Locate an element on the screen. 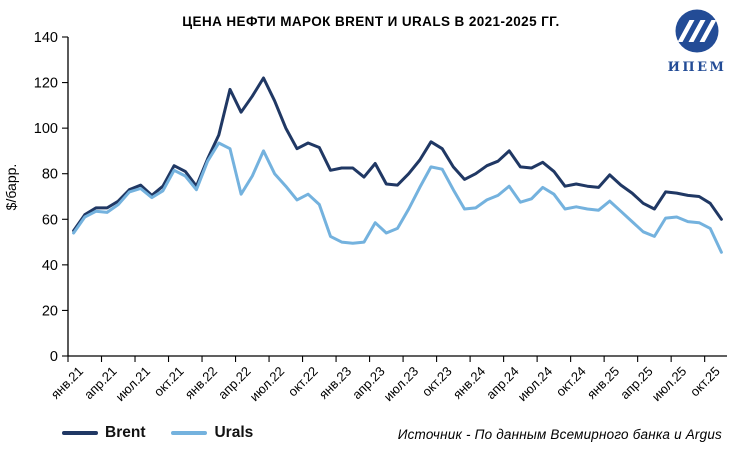 This screenshot has width=742, height=456. logo-text: ИПЕМ is located at coordinates (697, 67).